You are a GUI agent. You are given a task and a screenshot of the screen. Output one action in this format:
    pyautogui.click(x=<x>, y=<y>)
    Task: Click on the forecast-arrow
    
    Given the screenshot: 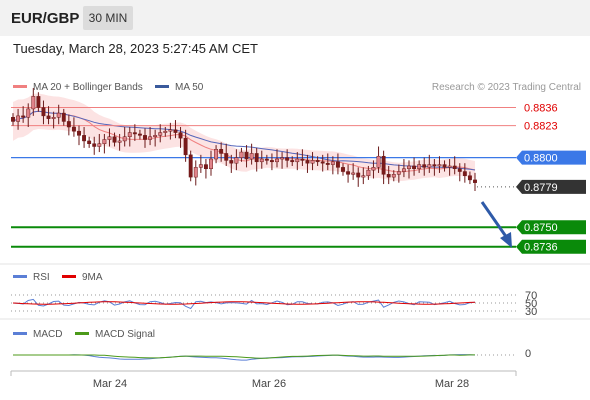 What is the action you would take?
    pyautogui.click(x=494, y=220)
    